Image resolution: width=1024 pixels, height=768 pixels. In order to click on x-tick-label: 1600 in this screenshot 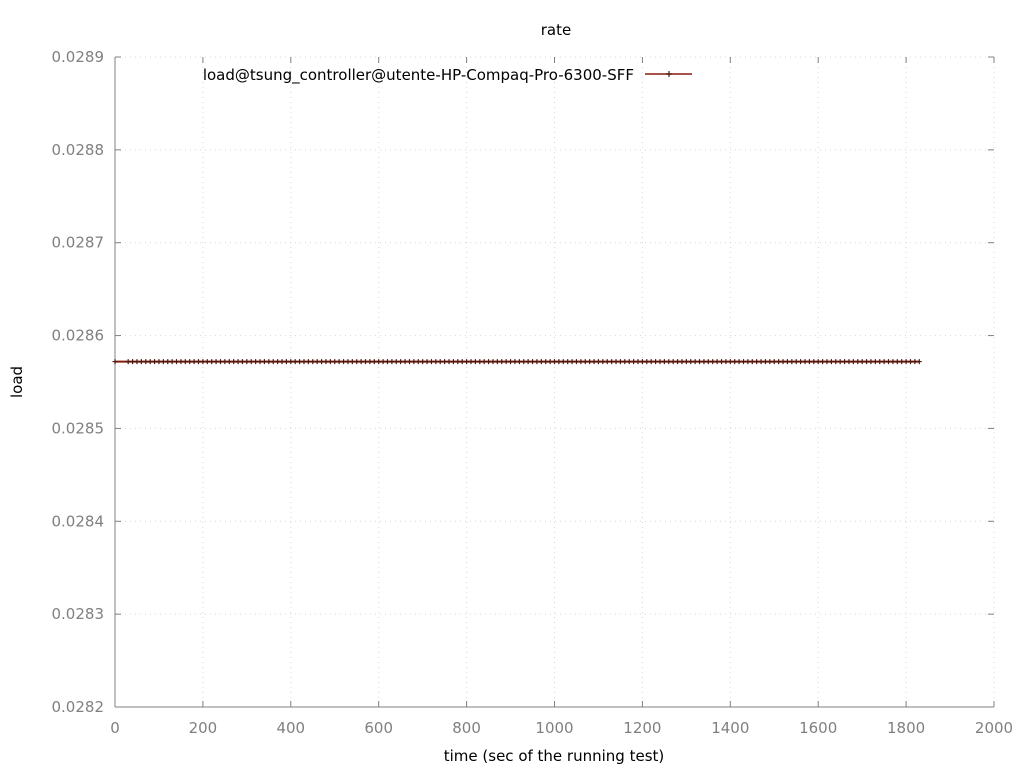, I will do `click(818, 728)`.